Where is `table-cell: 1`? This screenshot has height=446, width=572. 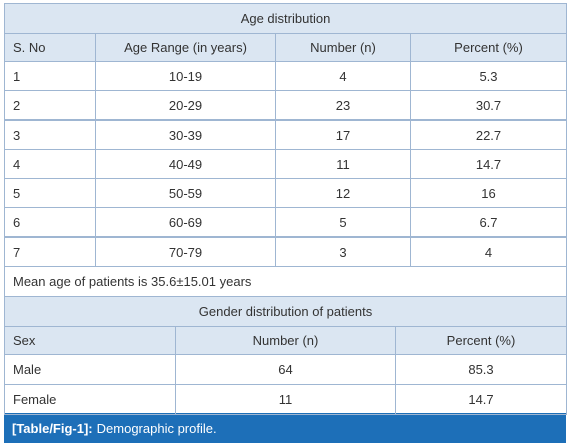 table-cell: 1 is located at coordinates (50, 76).